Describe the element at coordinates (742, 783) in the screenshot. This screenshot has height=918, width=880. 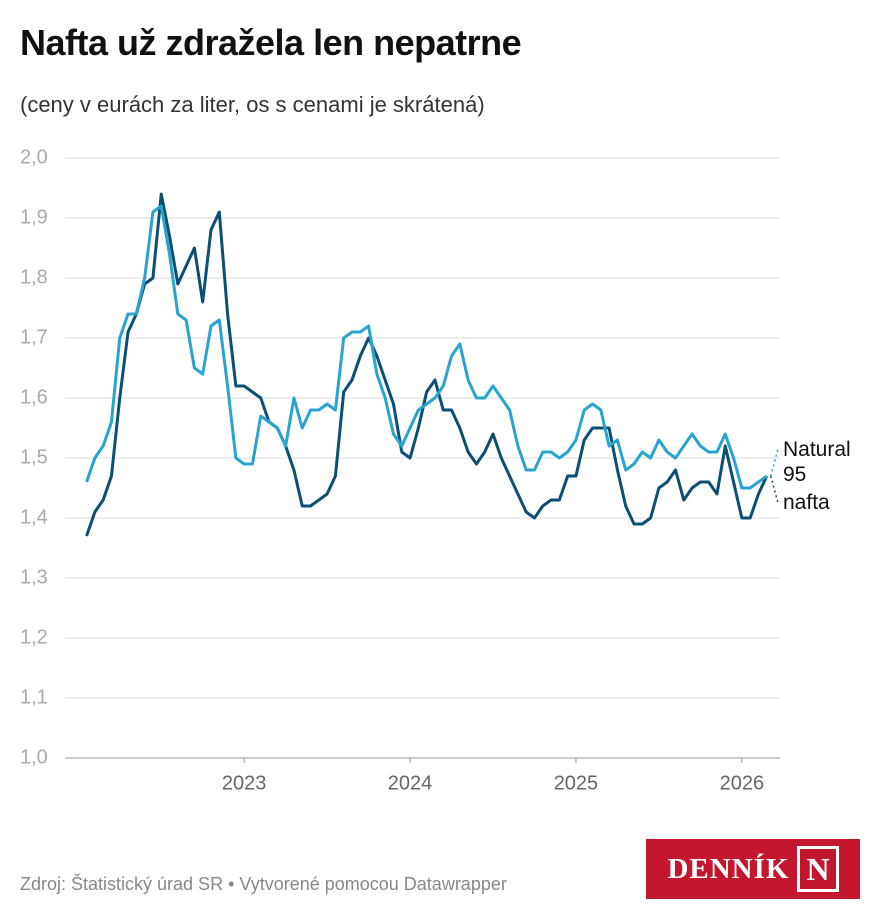
I see `x-tick-label: 2026` at that location.